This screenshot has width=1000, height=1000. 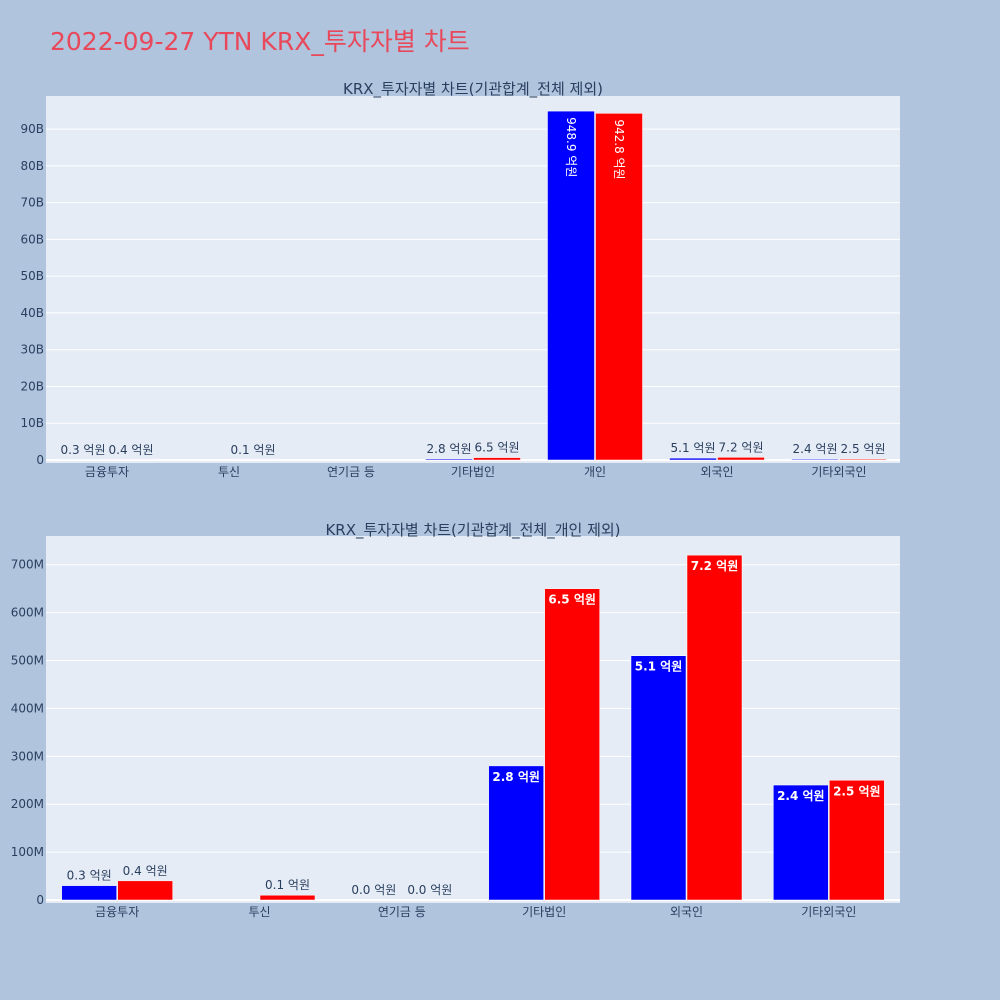 I want to click on y-tick-label: 600M, so click(x=27, y=613).